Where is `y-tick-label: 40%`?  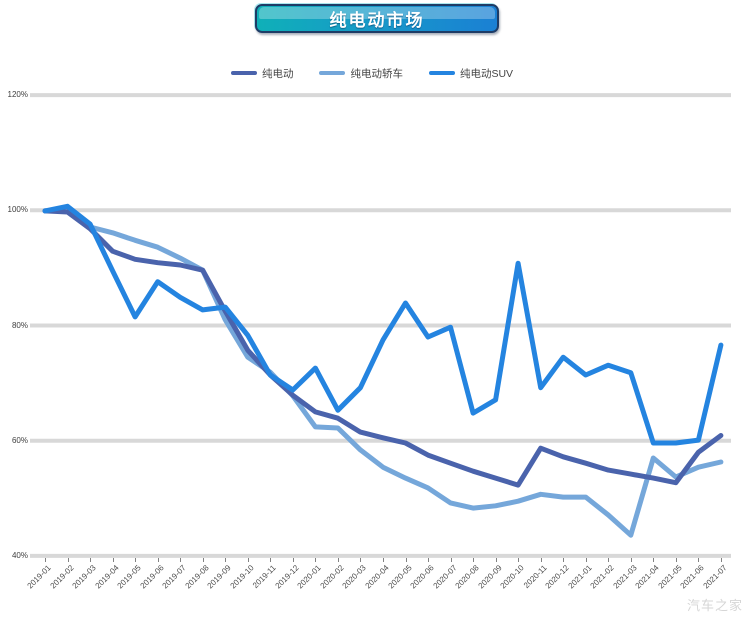 y-tick-label: 40% is located at coordinates (19, 555).